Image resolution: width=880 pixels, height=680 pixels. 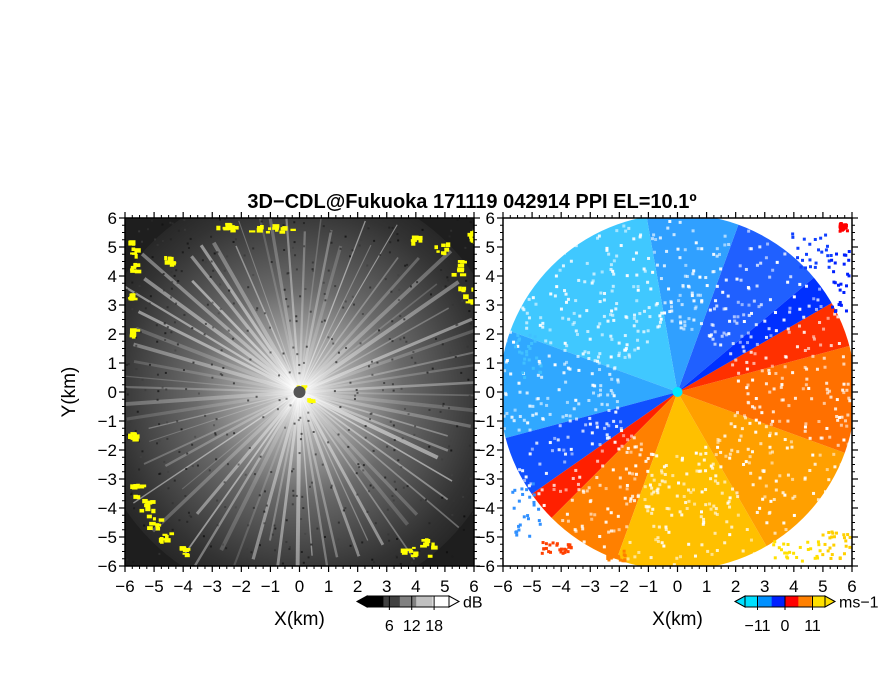 I want to click on snr-x-tick-label: 4, so click(x=415, y=586).